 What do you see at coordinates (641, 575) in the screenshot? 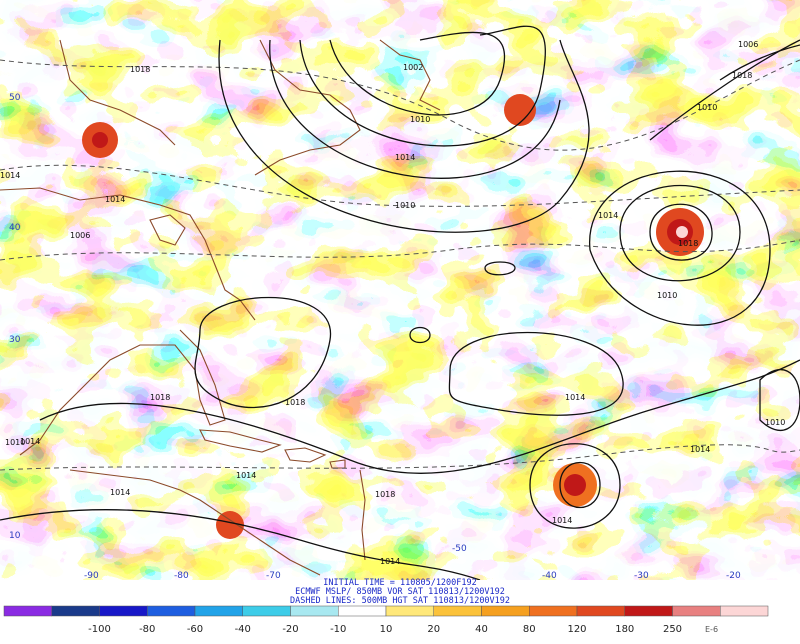
I see `lon-label-30: -30` at bounding box center [641, 575].